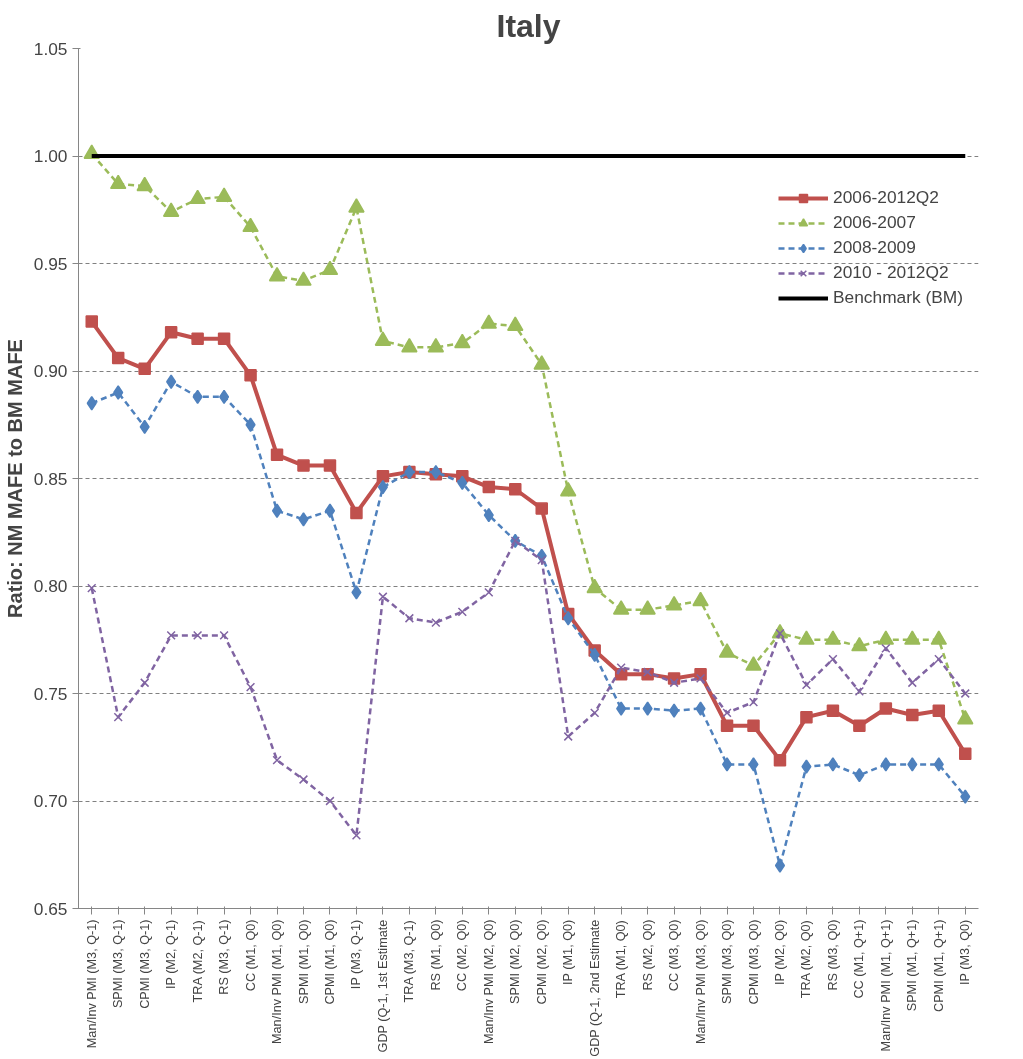  I want to click on x-tick-label: CC (M2, Q0), so click(462, 955).